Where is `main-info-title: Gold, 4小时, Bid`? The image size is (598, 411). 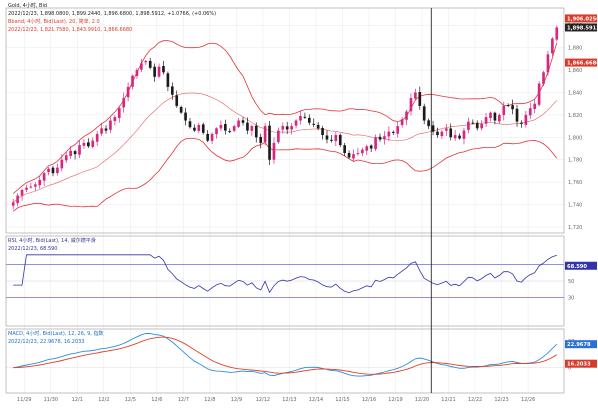
main-info-title: Gold, 4小时, Bid is located at coordinates (28, 6).